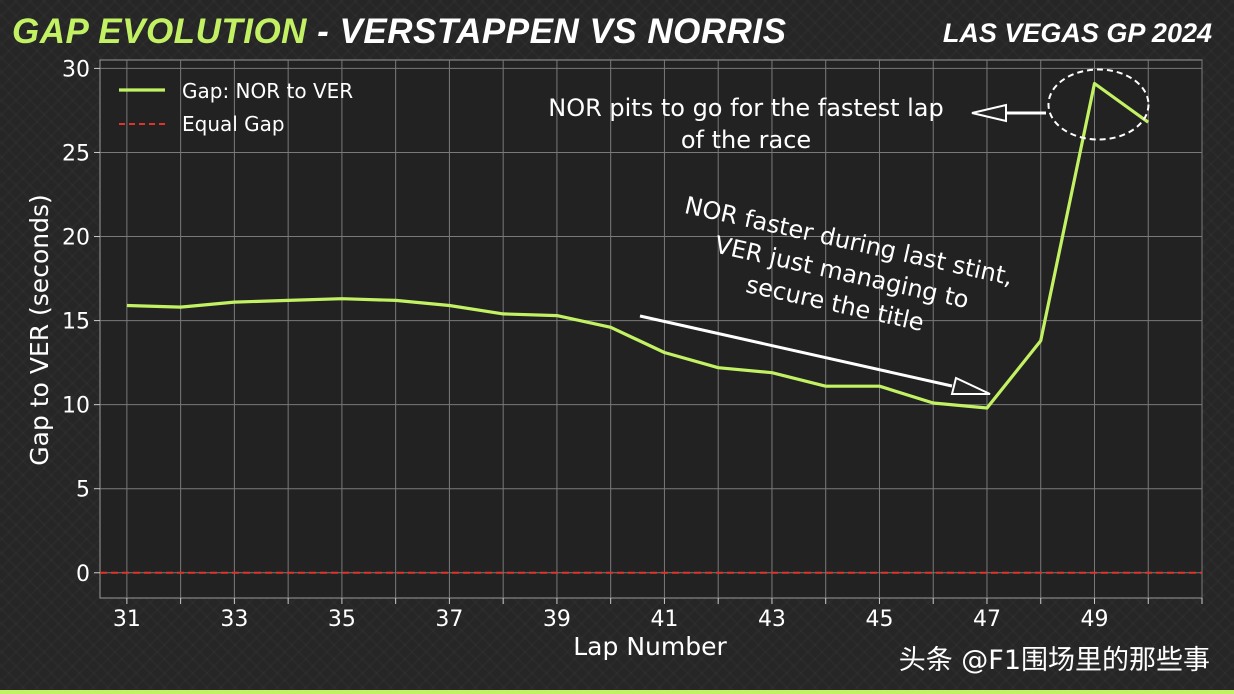  I want to click on x-tick-label: 49, so click(1094, 619).